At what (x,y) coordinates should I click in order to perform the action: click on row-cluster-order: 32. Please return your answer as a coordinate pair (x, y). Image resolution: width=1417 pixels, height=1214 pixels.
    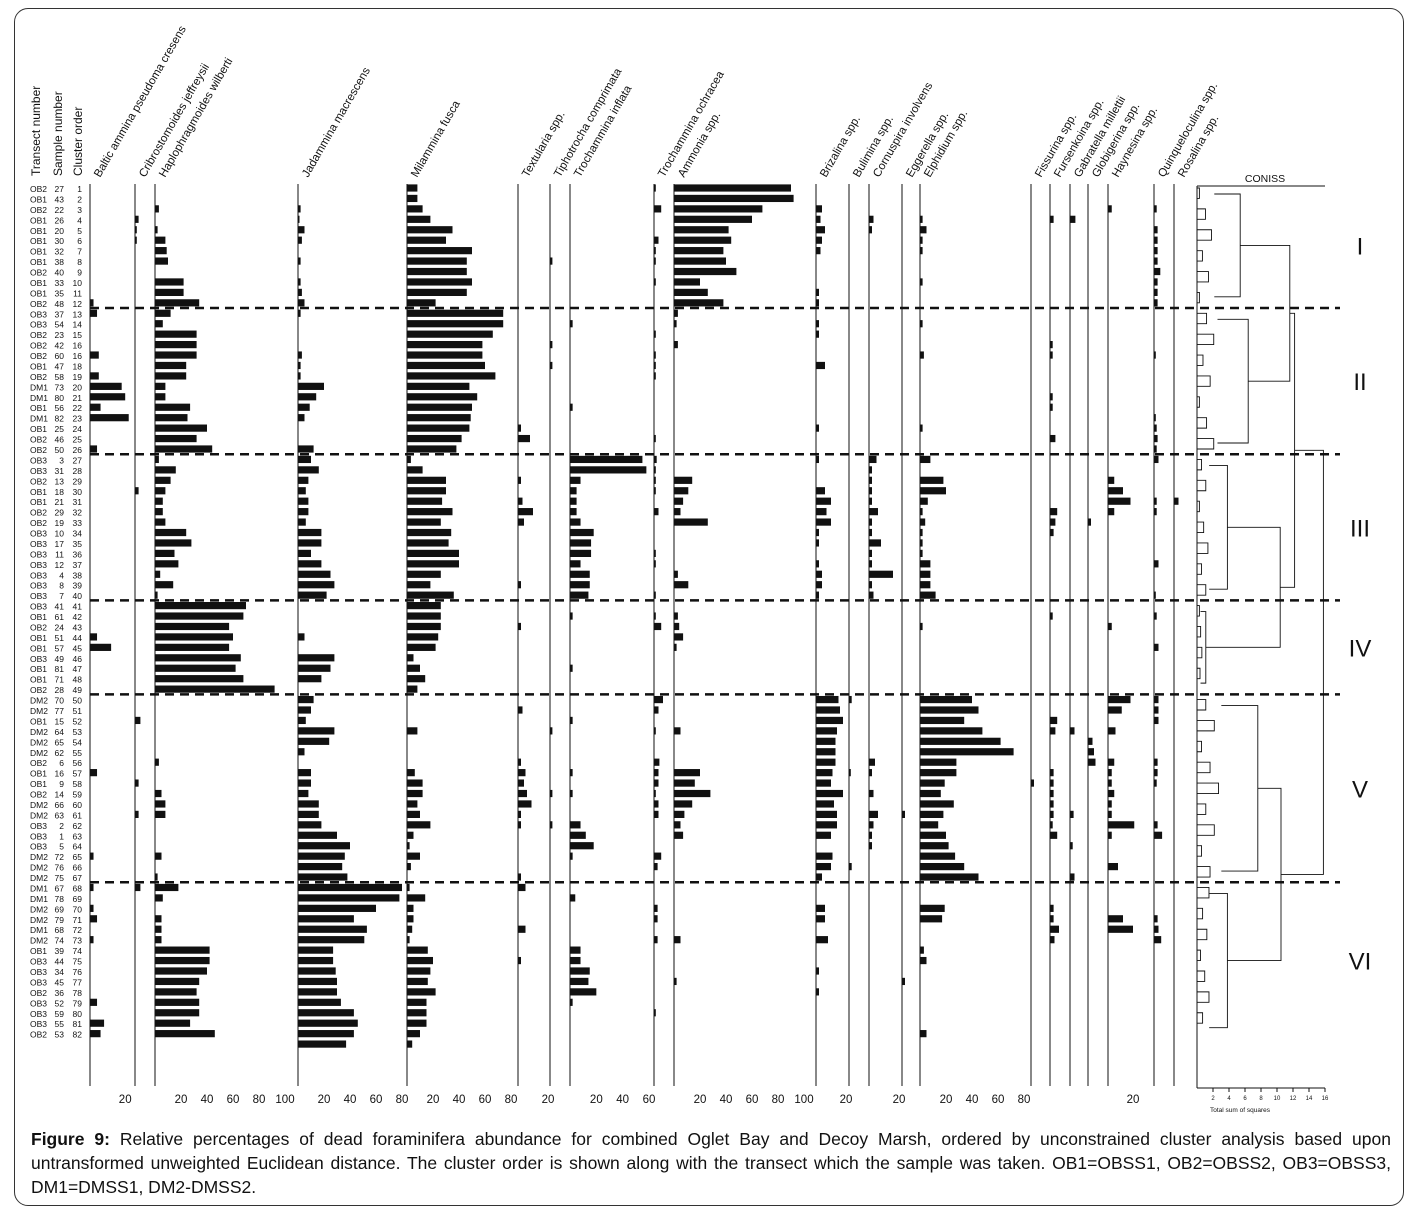
    Looking at the image, I should click on (78, 513).